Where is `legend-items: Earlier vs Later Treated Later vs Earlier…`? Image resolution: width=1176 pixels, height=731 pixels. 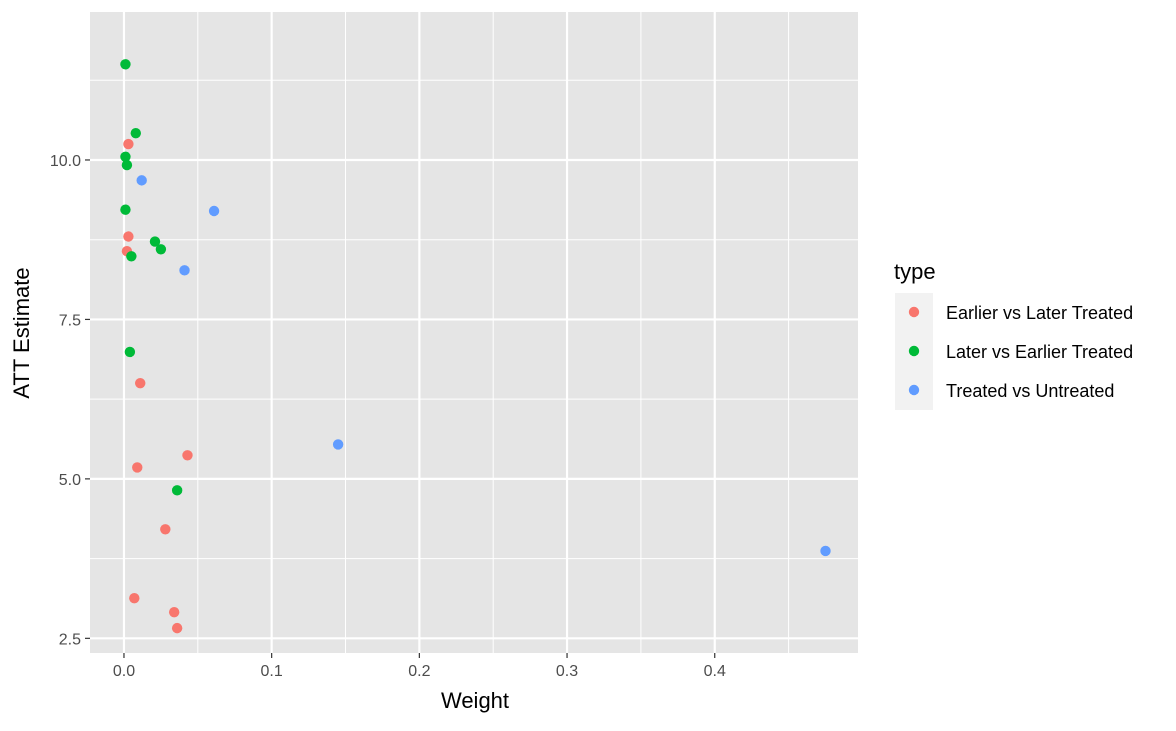
legend-items: Earlier vs Later Treated Later vs Earlier… is located at coordinates (1020, 352).